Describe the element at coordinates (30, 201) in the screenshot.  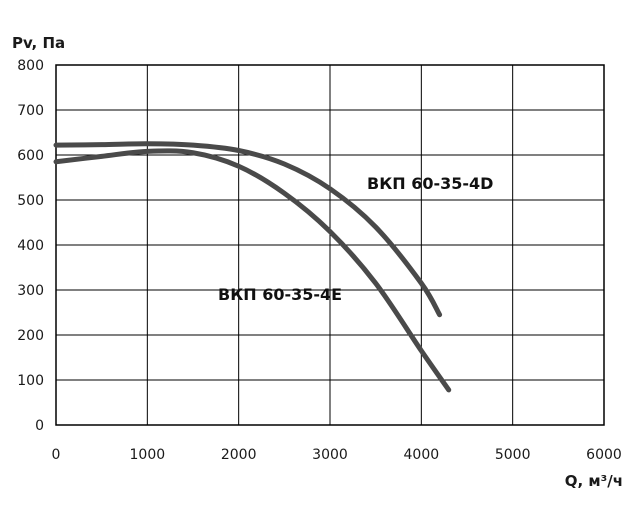
I see `y-tick-label-500: 500` at that location.